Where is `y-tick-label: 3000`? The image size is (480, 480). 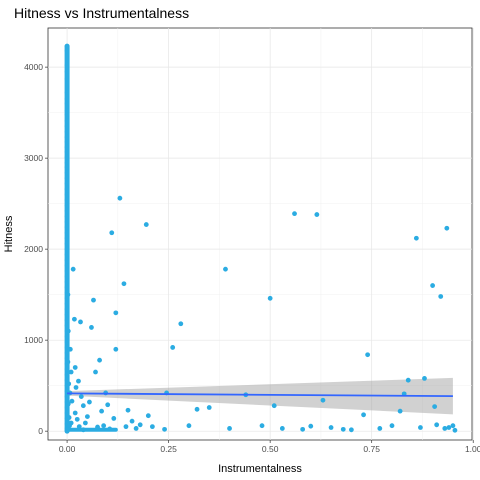 y-tick-label: 3000 is located at coordinates (33, 158).